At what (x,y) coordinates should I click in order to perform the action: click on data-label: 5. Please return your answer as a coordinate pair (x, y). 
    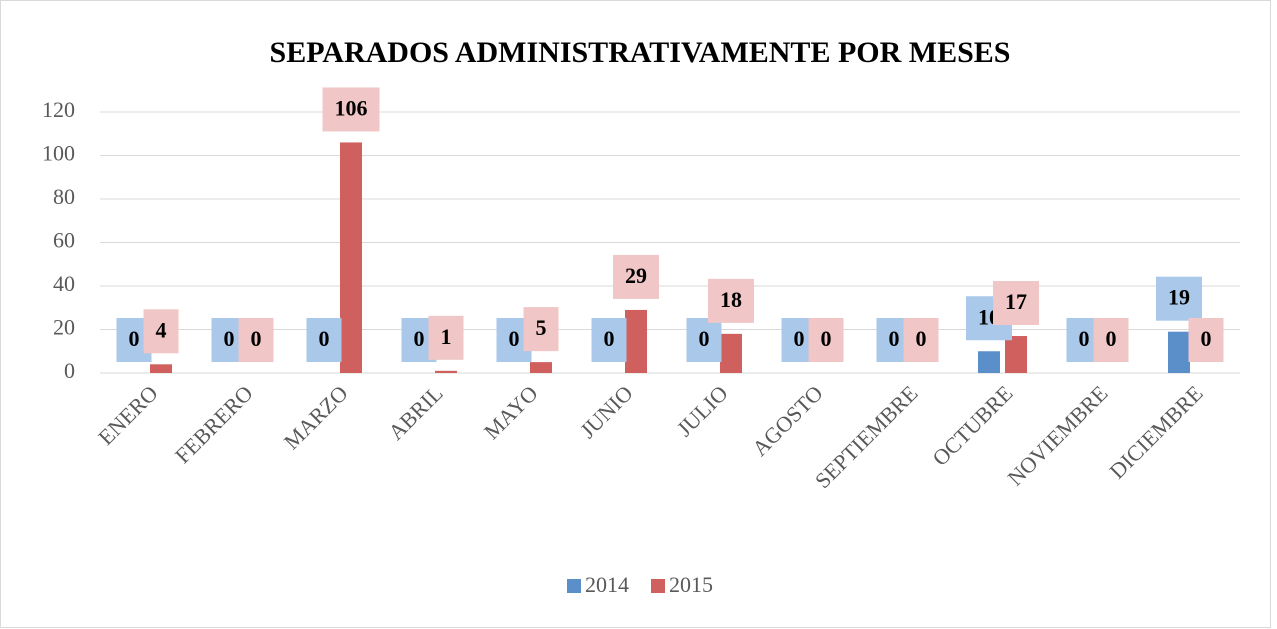
    Looking at the image, I should click on (541, 327).